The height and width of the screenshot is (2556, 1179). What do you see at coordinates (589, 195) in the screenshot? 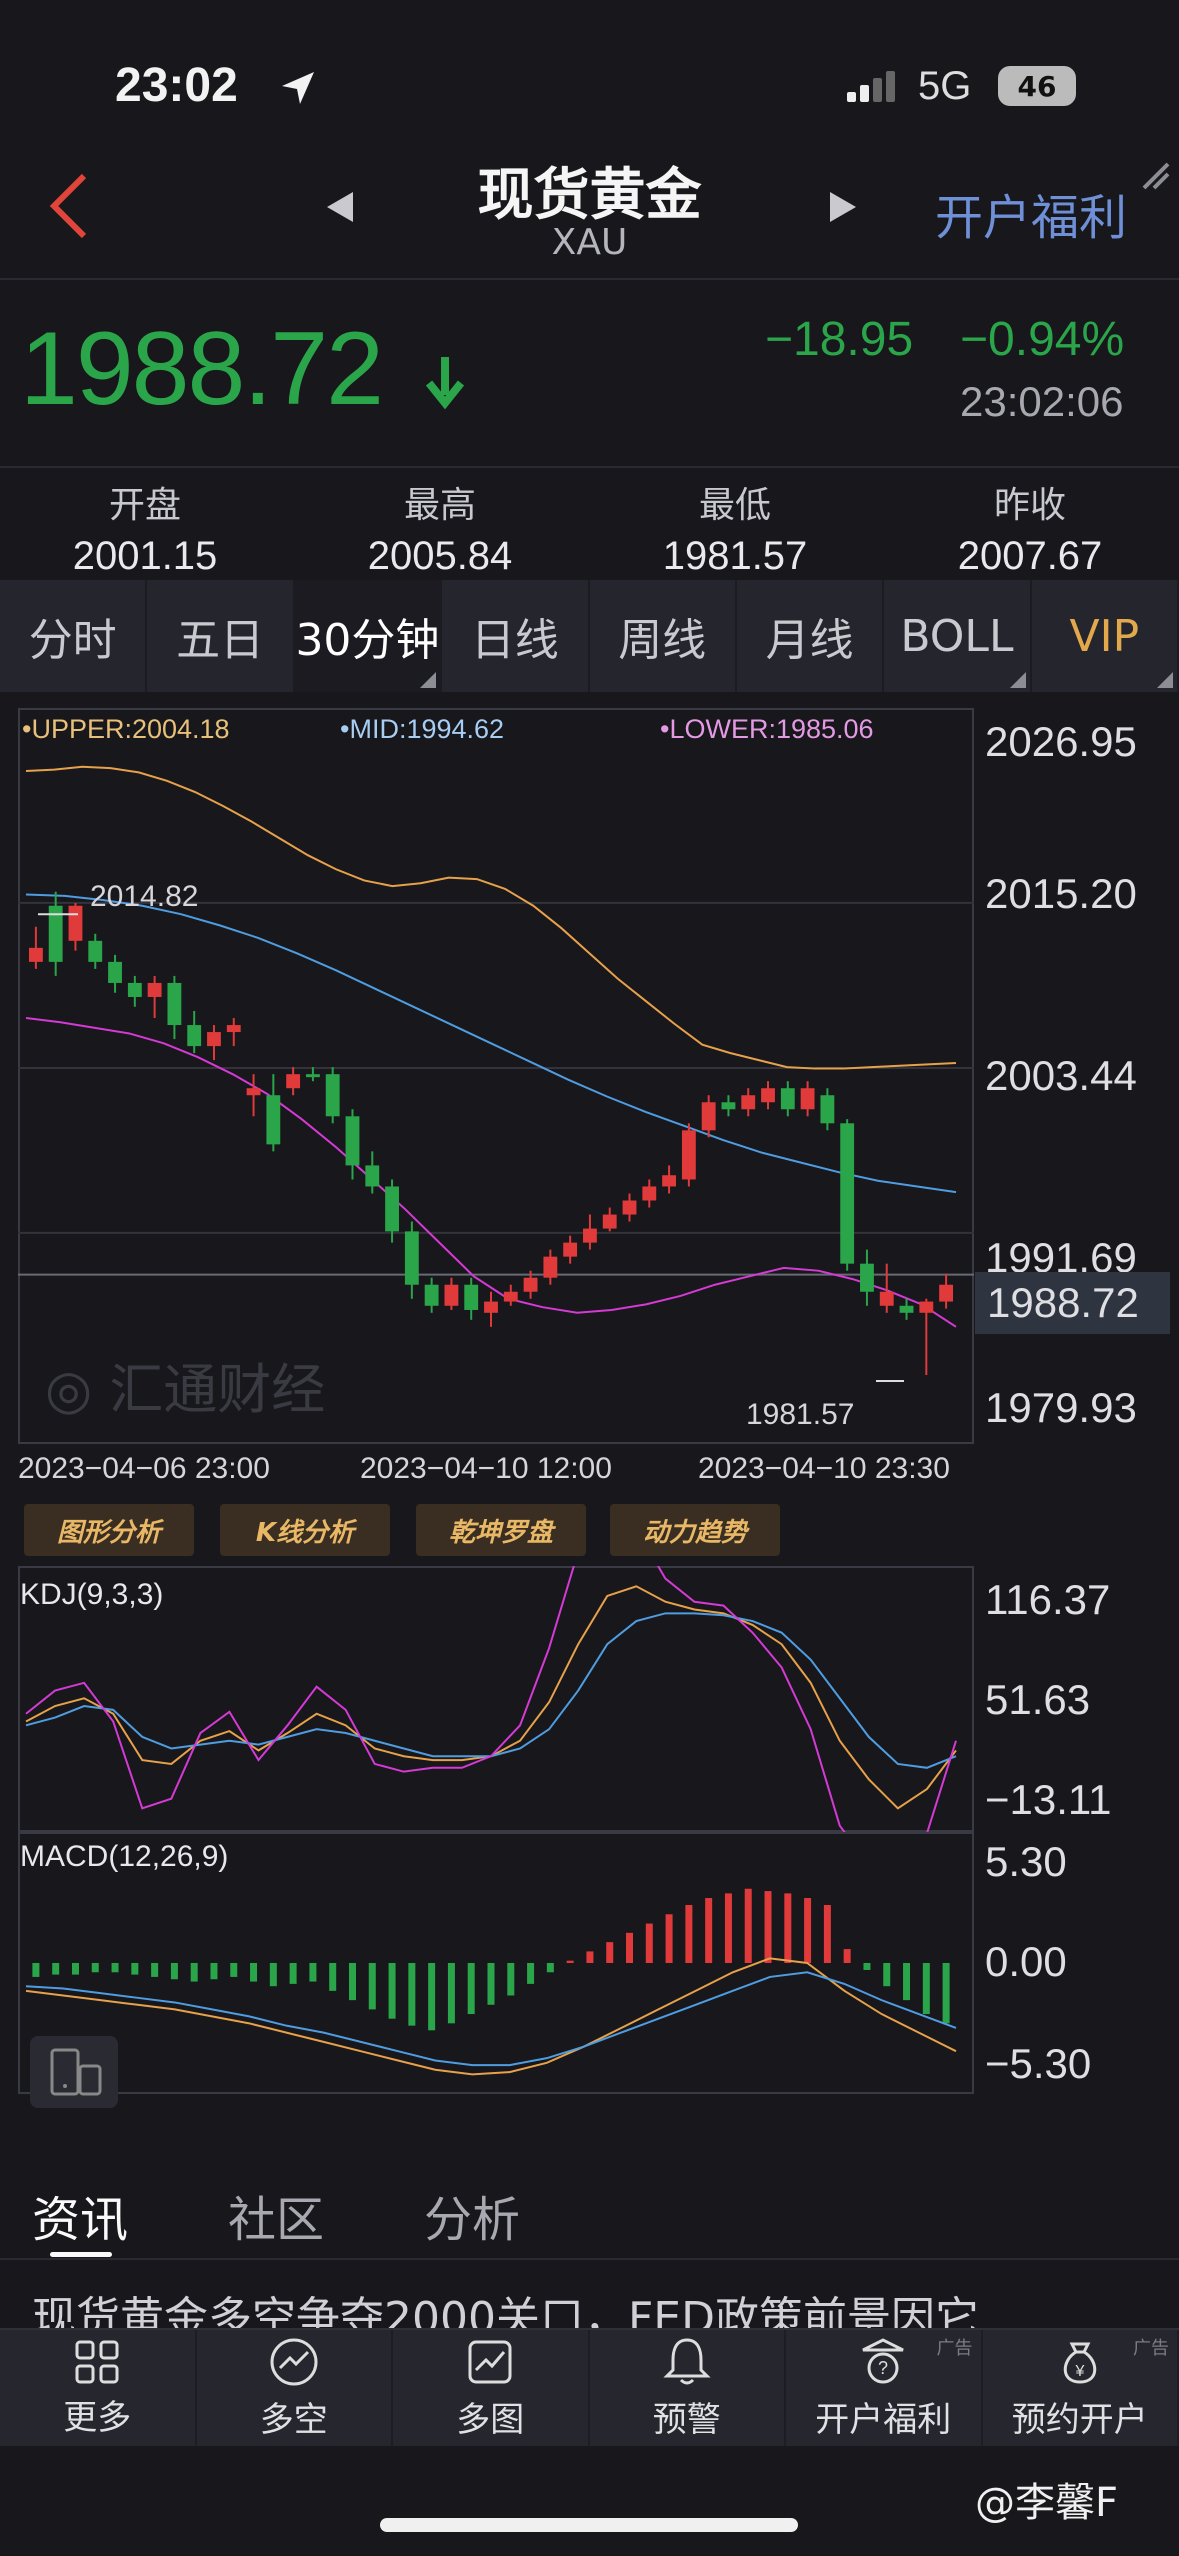
I see `page-title: 现货黄金` at bounding box center [589, 195].